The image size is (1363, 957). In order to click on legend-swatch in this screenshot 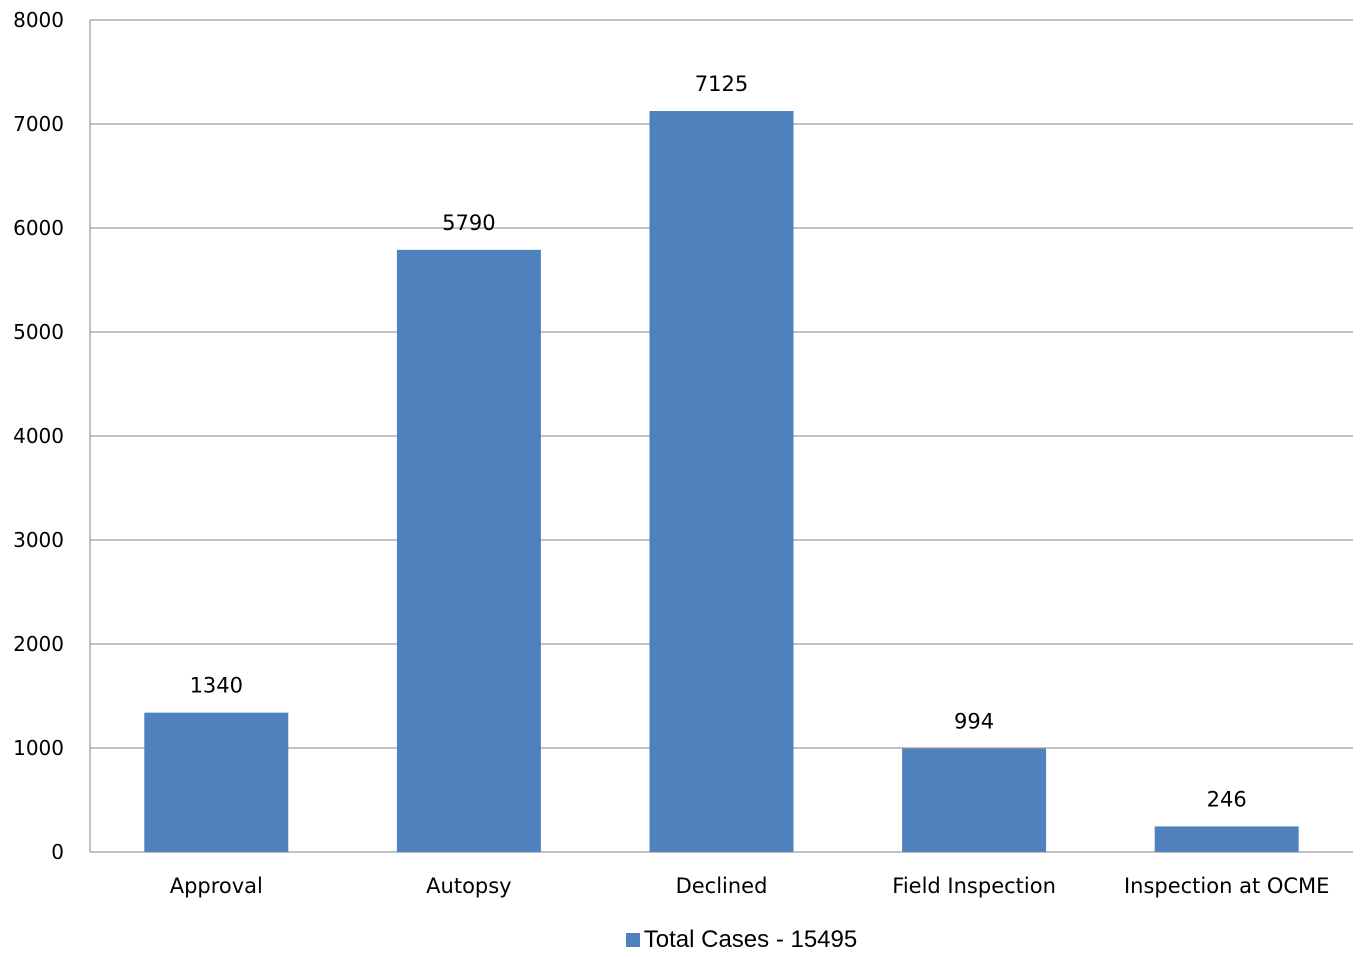, I will do `click(632, 940)`.